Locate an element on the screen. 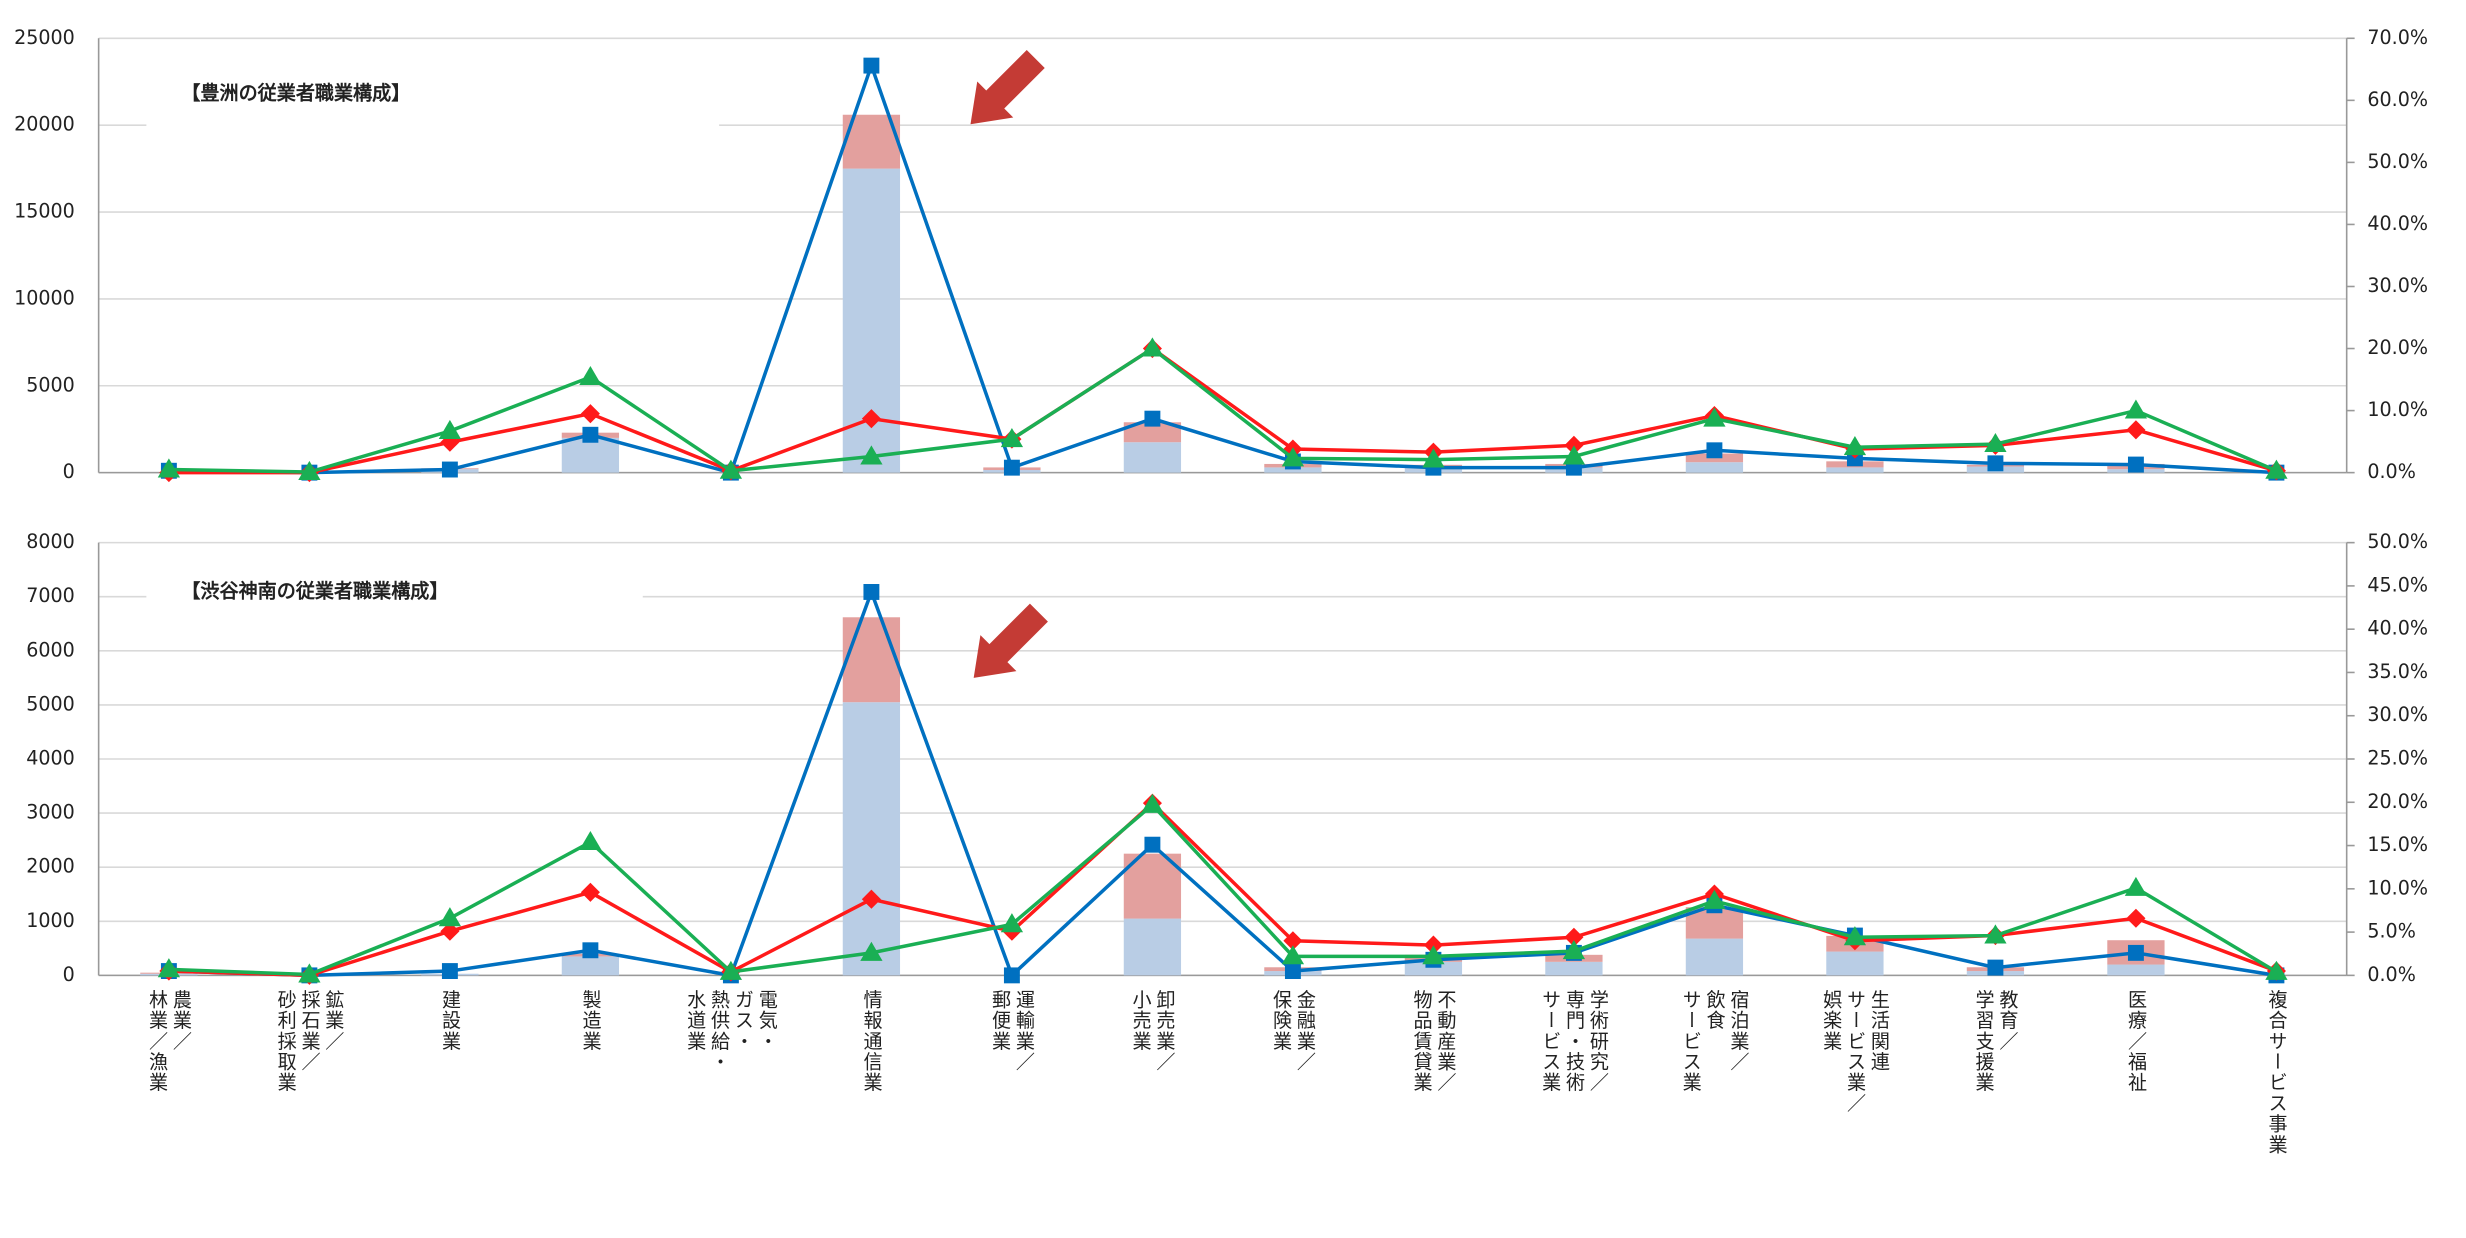  x-tick-wrap: 製造業 is located at coordinates (590, 1109).